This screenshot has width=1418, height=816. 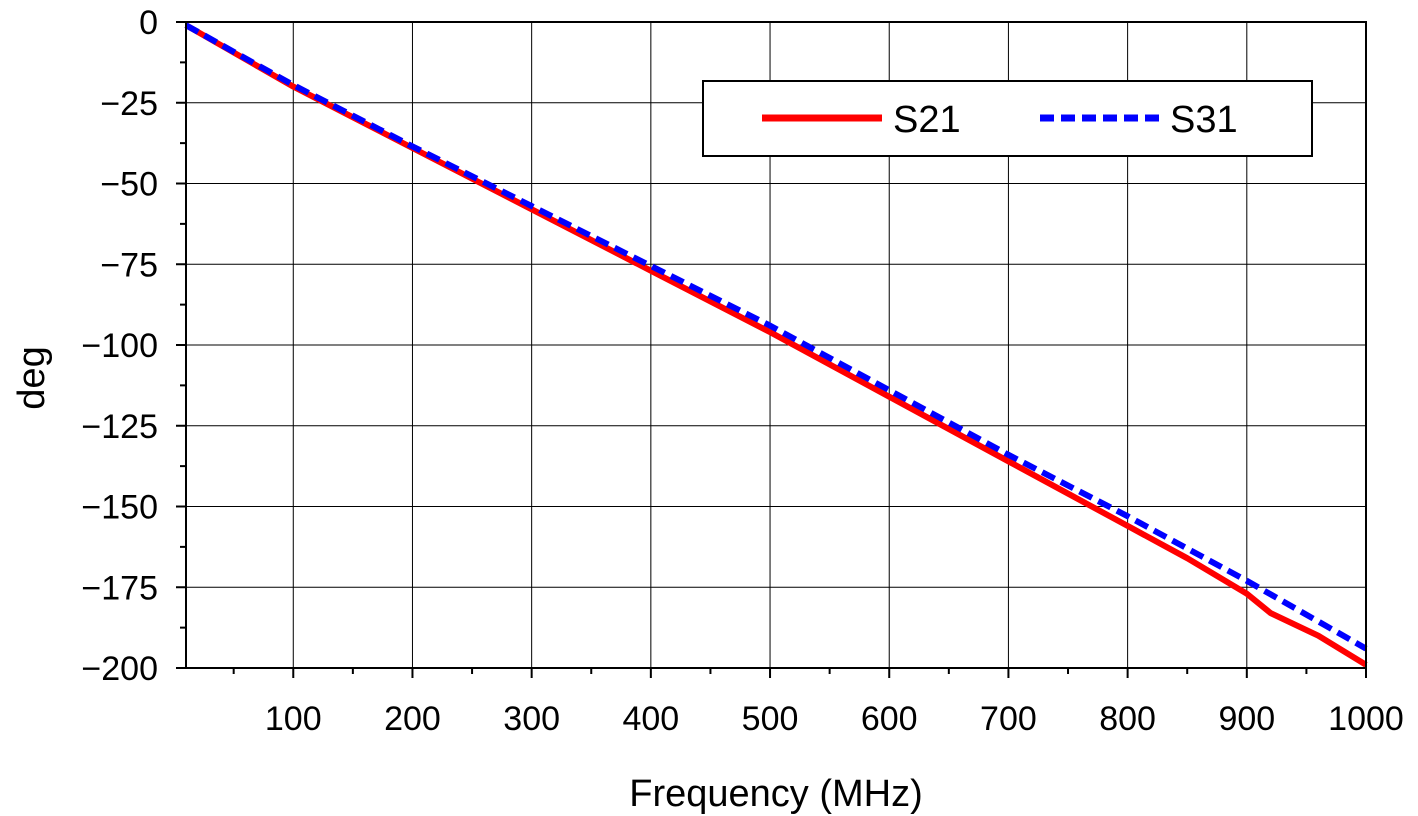 I want to click on y-tick-label: −75, so click(x=129, y=265).